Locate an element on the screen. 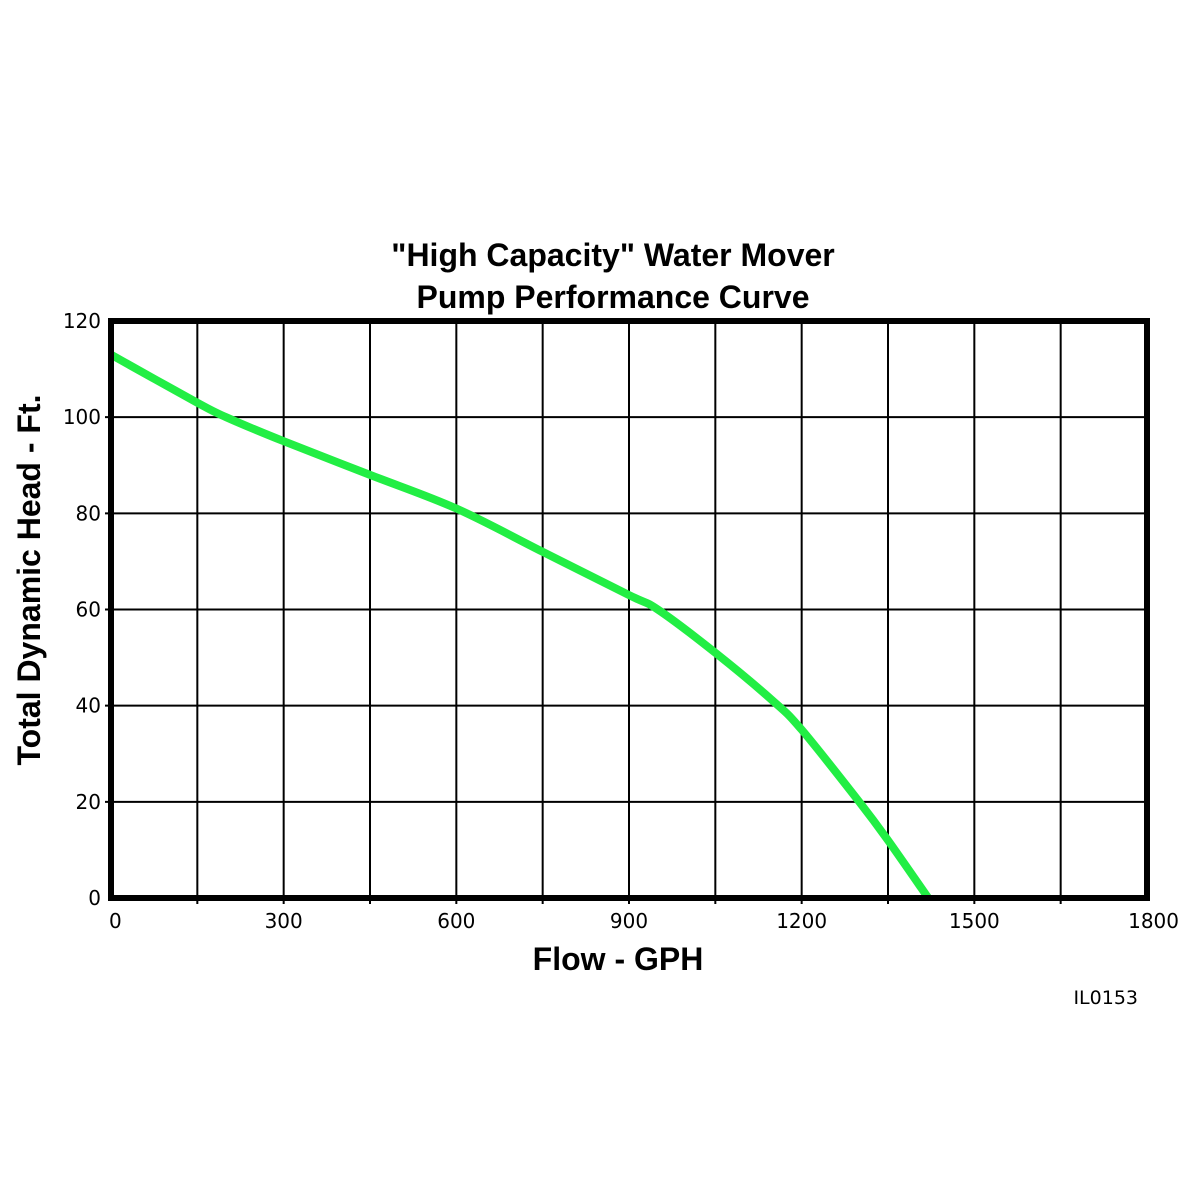  x-tick-label: 900 is located at coordinates (629, 921).